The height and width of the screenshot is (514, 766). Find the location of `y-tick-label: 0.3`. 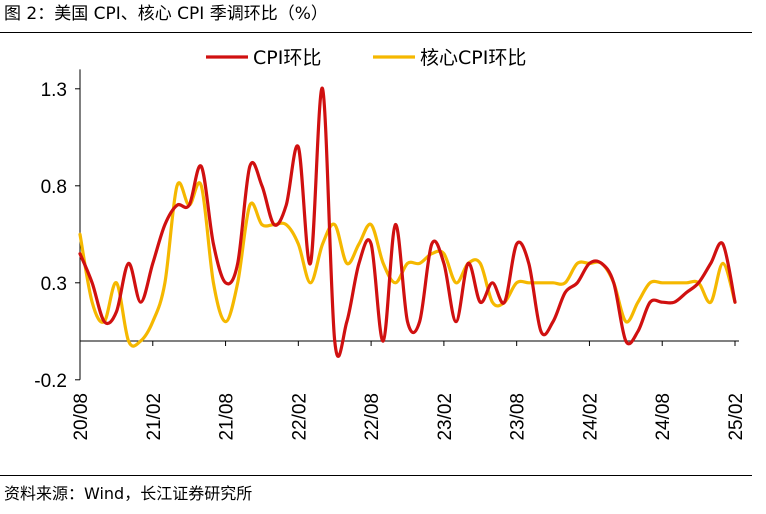

y-tick-label: 0.3 is located at coordinates (54, 284).